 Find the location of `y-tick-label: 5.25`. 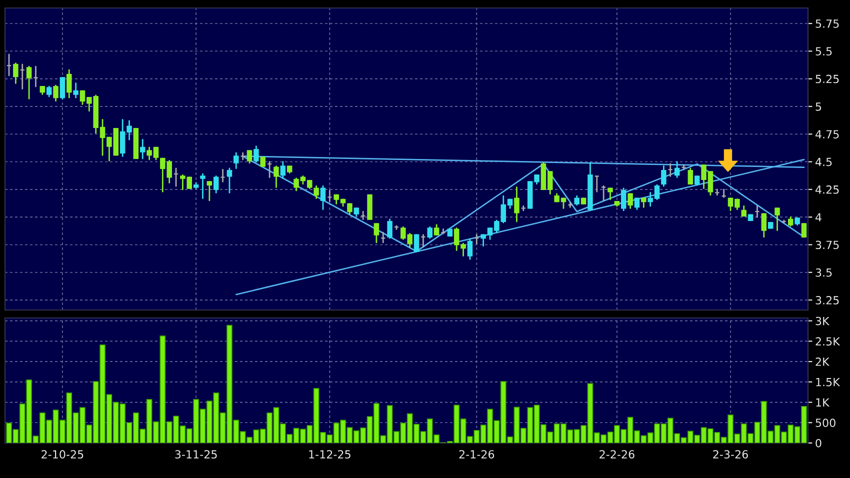

y-tick-label: 5.25 is located at coordinates (827, 79).